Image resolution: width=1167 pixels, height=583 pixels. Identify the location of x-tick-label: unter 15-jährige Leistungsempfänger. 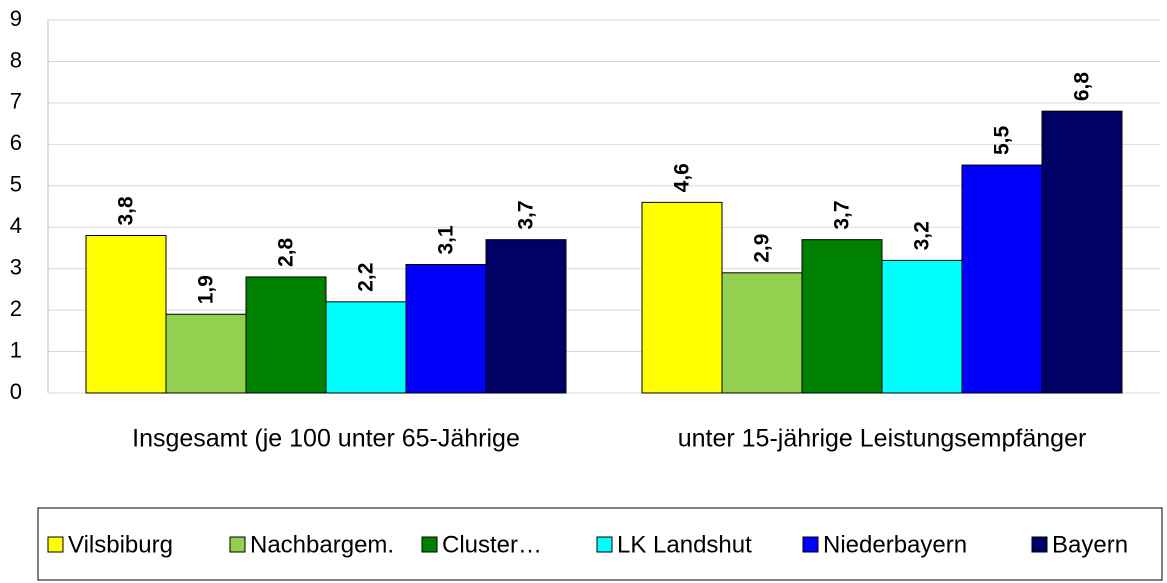
(882, 439).